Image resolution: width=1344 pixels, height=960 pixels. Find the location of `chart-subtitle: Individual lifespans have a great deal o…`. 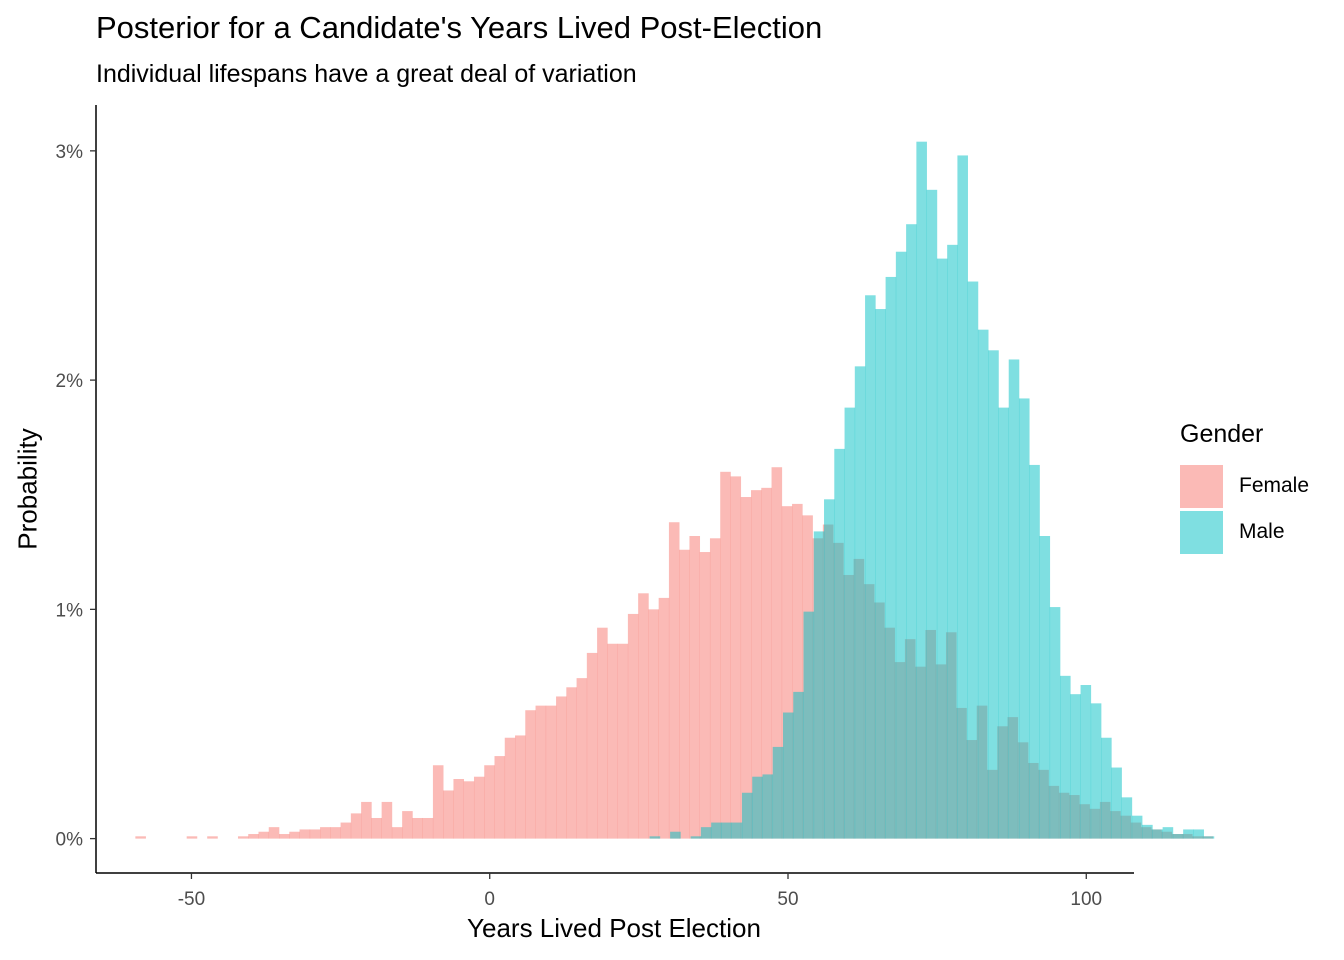

chart-subtitle: Individual lifespans have a great deal o… is located at coordinates (366, 74).